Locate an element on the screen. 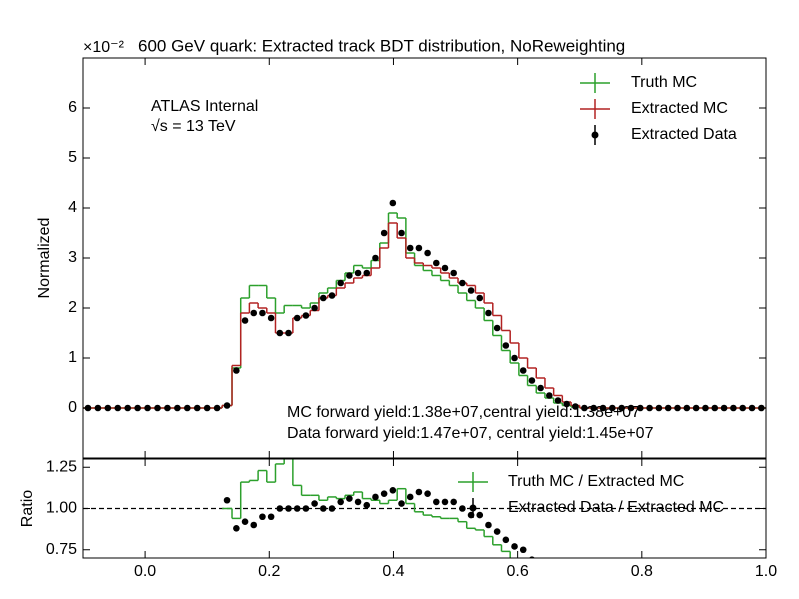 This screenshot has width=799, height=599. x-tick-label: 1.0 is located at coordinates (766, 571).